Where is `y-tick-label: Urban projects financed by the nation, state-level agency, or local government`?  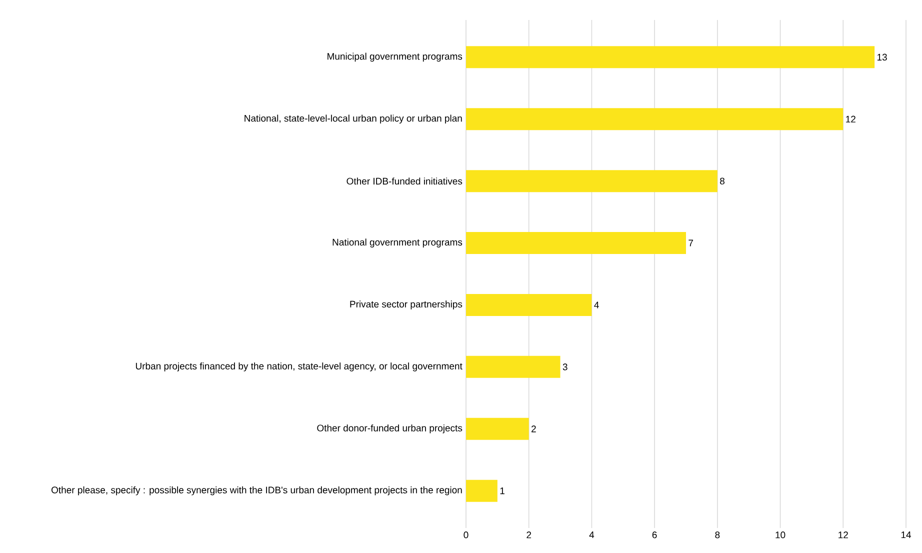
y-tick-label: Urban projects financed by the nation, state-level agency, or local government is located at coordinates (299, 367).